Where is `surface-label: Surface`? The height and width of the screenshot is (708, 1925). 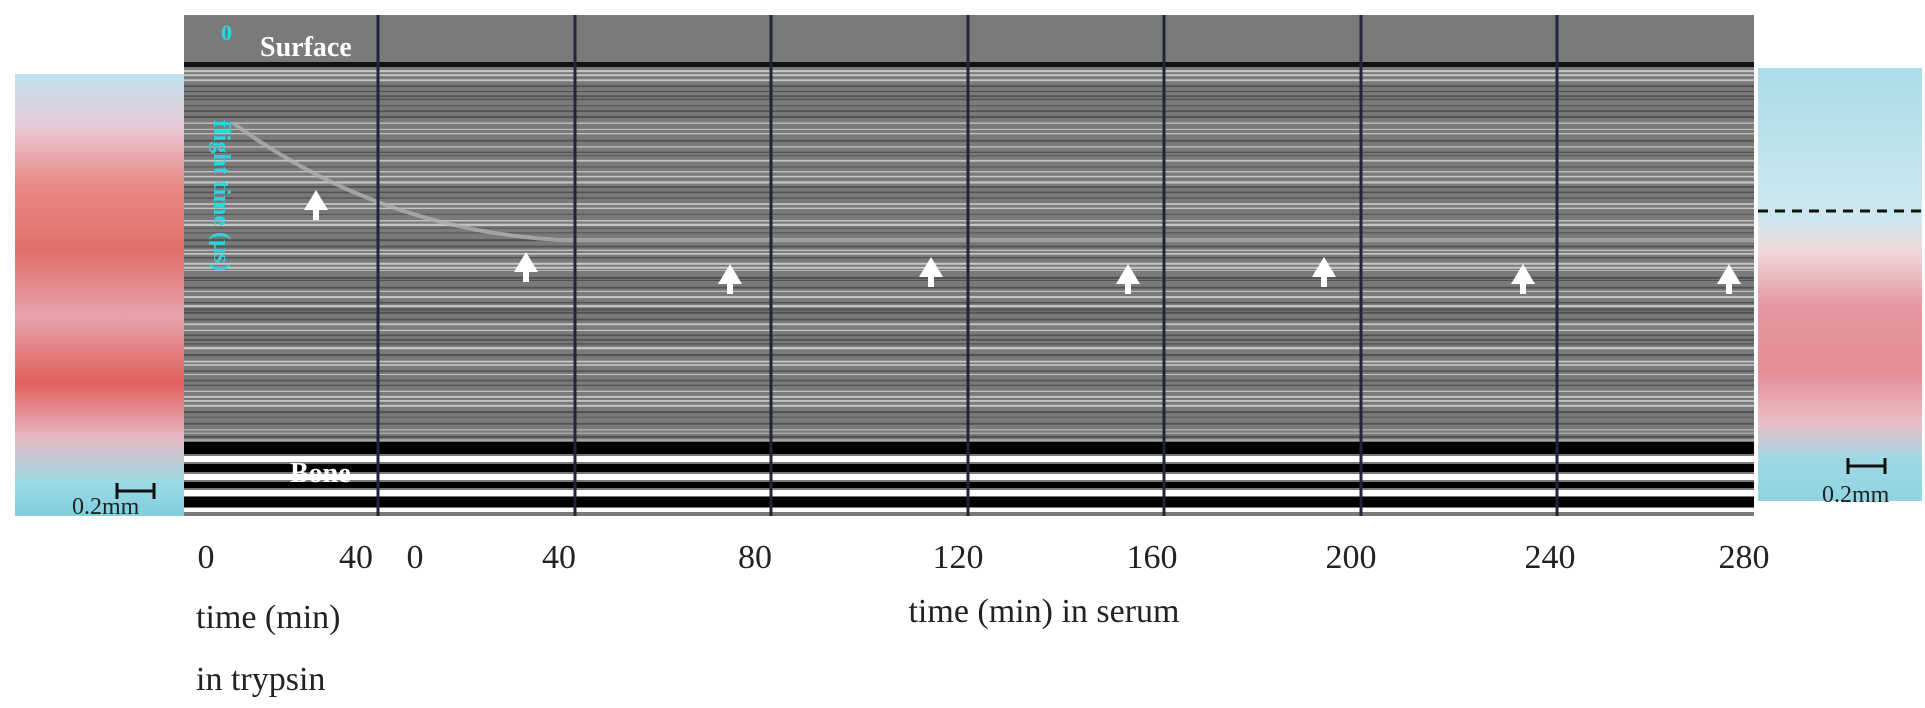
surface-label: Surface is located at coordinates (306, 47).